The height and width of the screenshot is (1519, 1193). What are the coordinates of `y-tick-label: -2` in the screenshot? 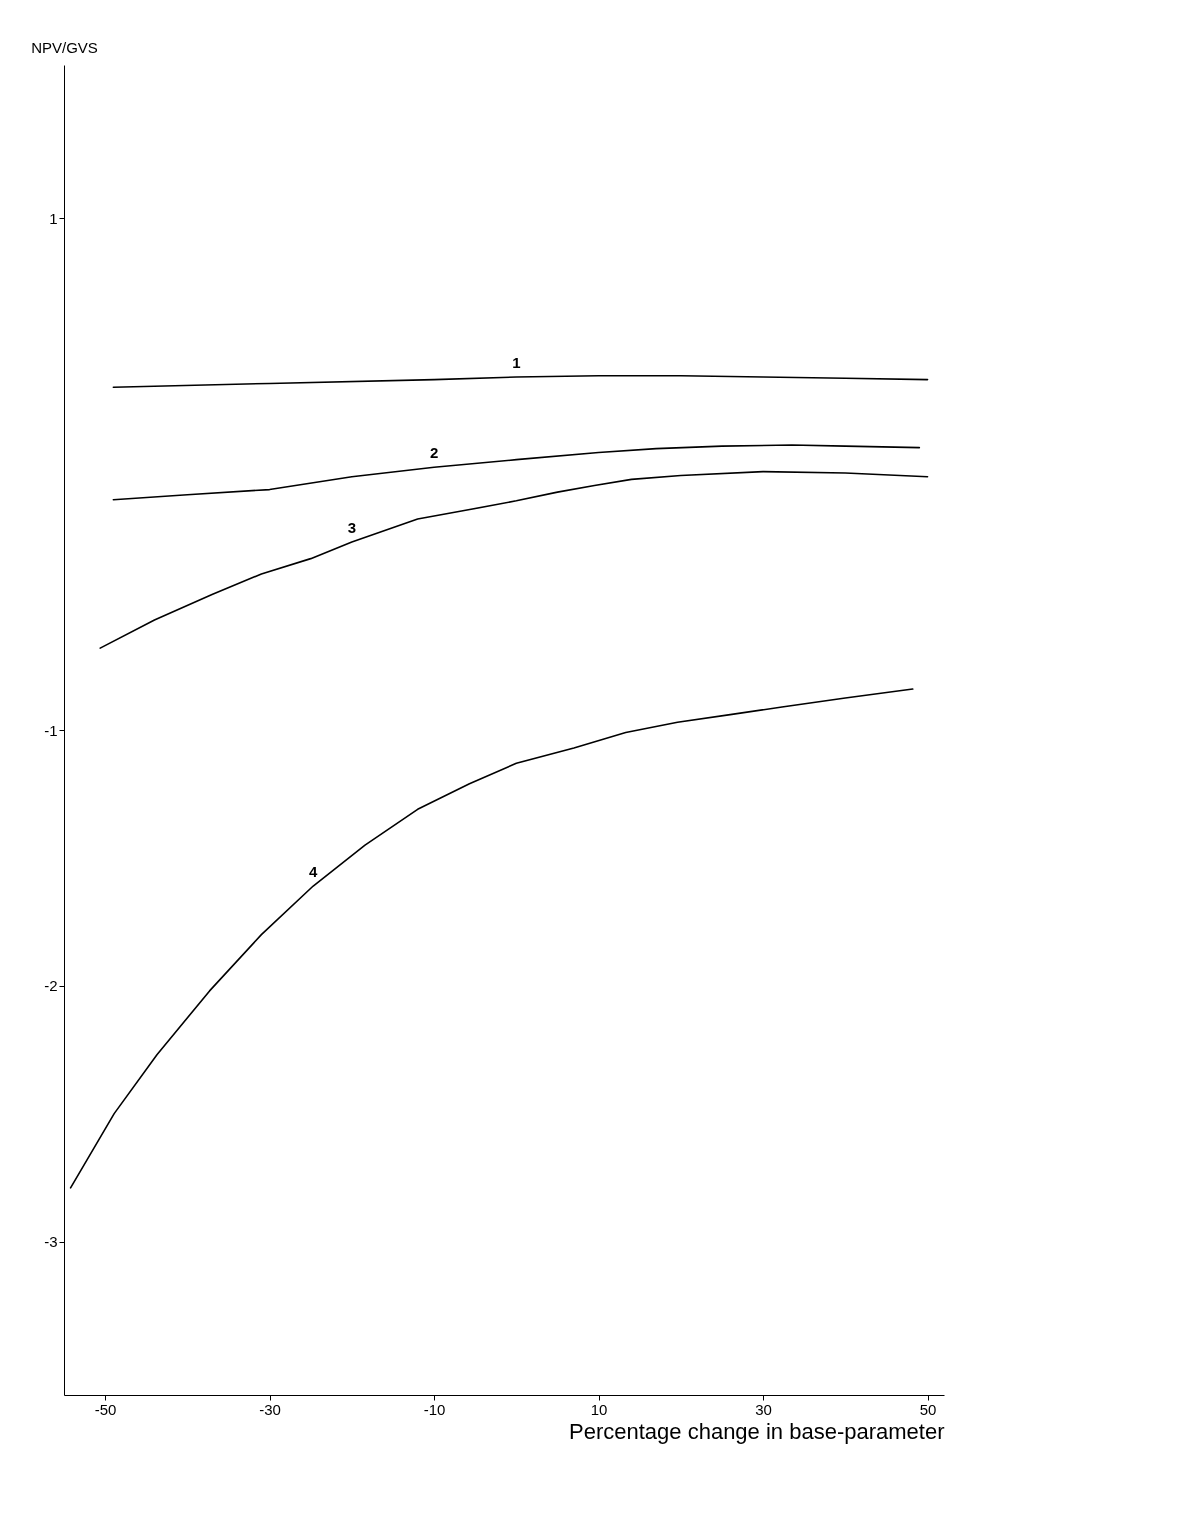 It's located at (51, 986).